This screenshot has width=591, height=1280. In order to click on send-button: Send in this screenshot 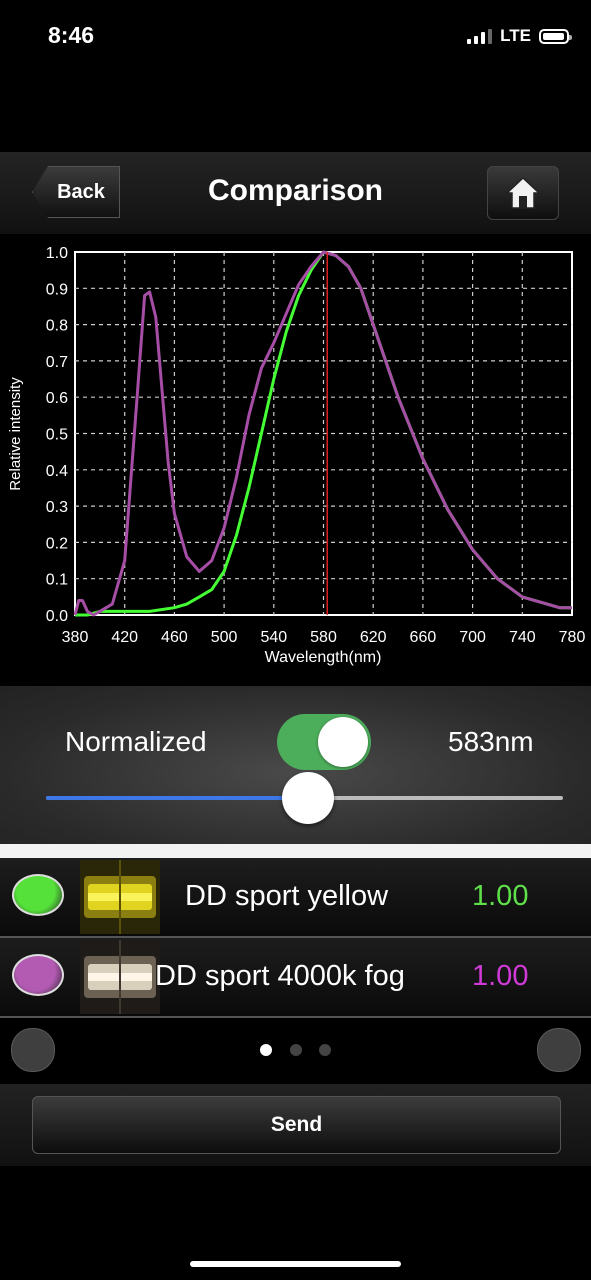, I will do `click(296, 1125)`.